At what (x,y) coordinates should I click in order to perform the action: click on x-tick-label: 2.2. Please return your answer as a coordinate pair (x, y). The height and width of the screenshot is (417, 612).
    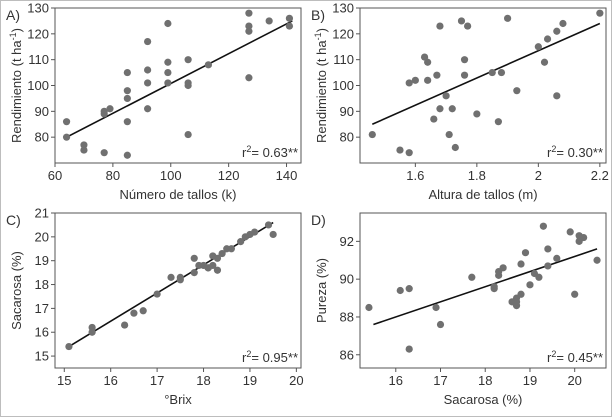
    Looking at the image, I should click on (600, 175).